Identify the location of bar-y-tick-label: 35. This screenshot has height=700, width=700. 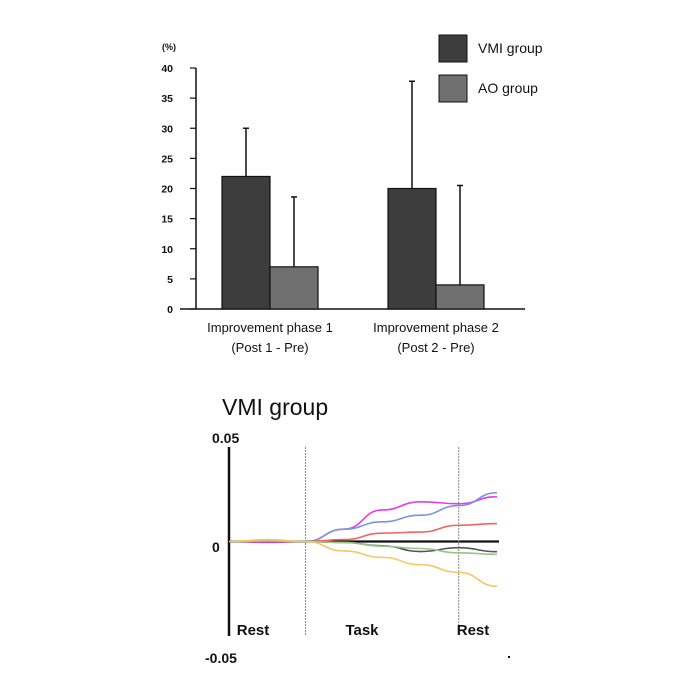
(167, 99).